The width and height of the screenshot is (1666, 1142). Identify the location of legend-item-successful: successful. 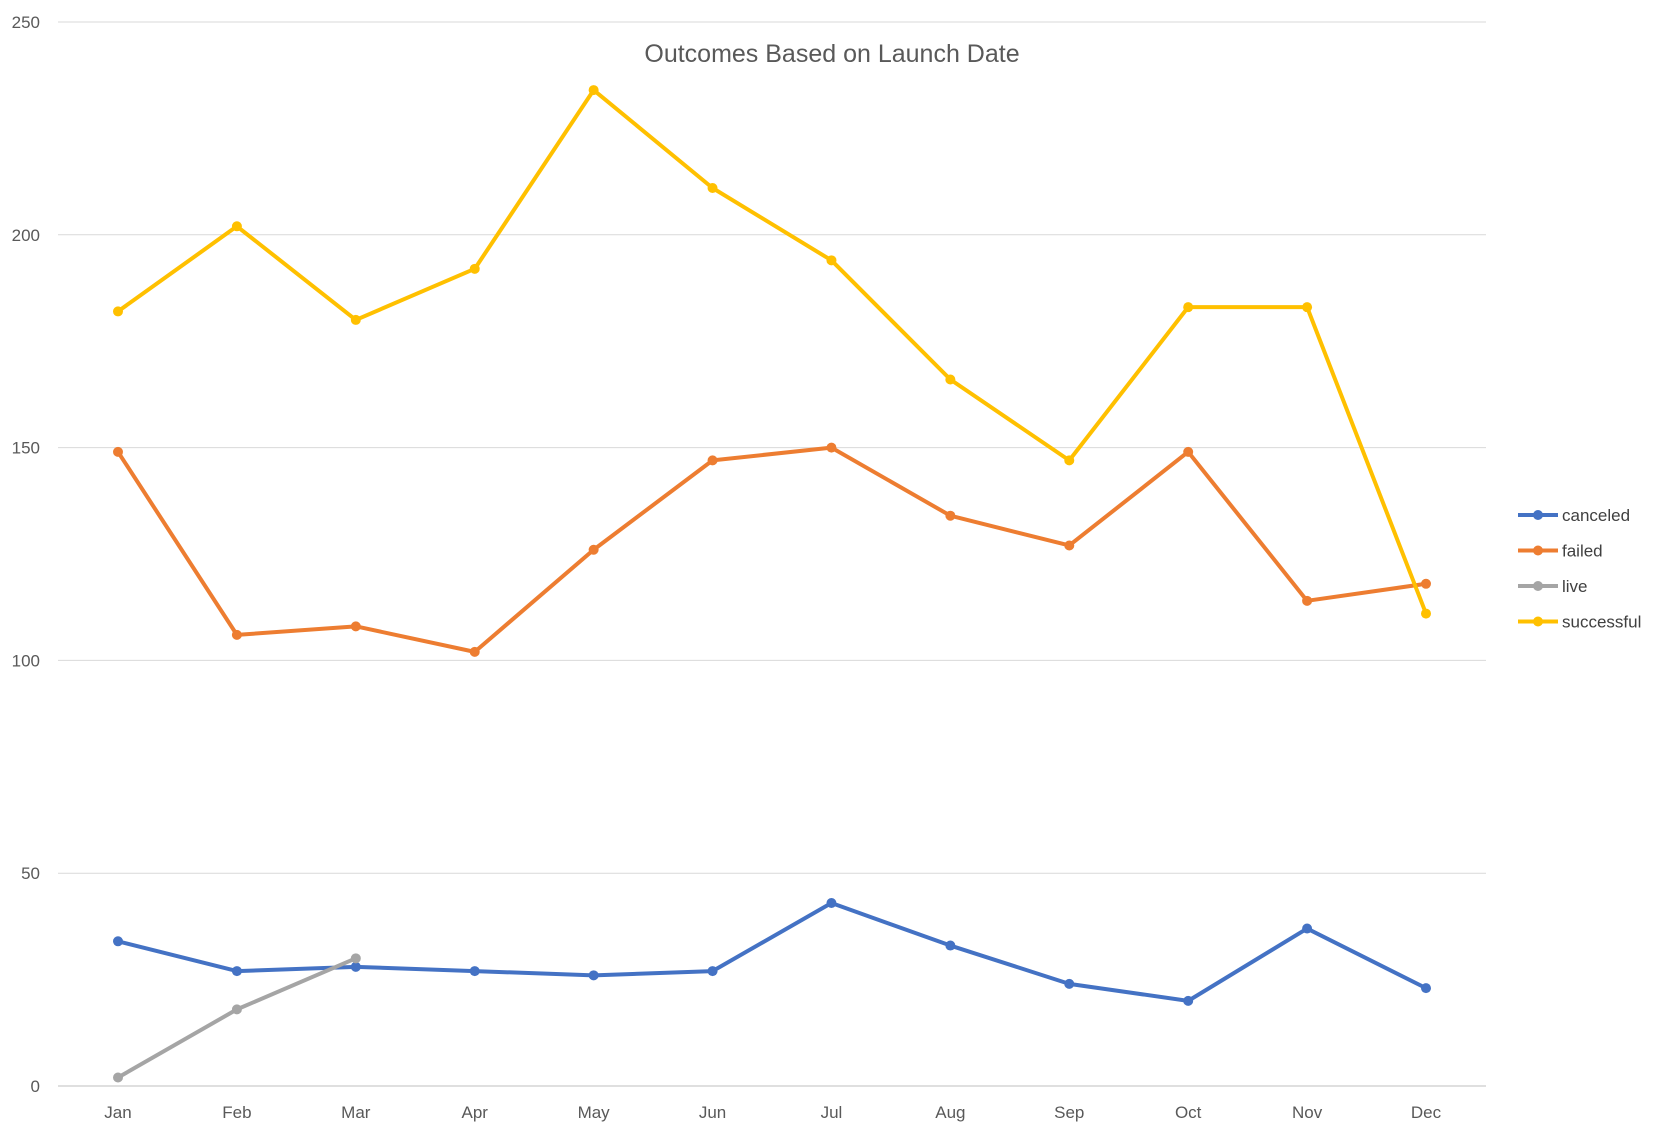
(1579, 622).